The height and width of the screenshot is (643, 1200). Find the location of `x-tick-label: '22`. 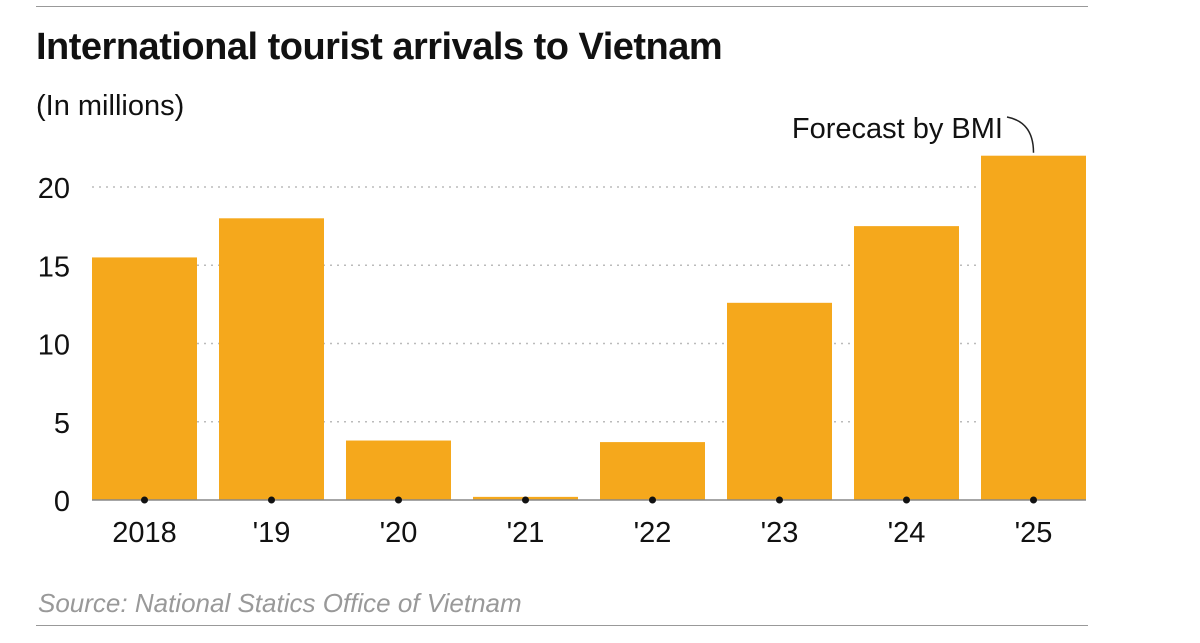

x-tick-label: '22 is located at coordinates (653, 533).